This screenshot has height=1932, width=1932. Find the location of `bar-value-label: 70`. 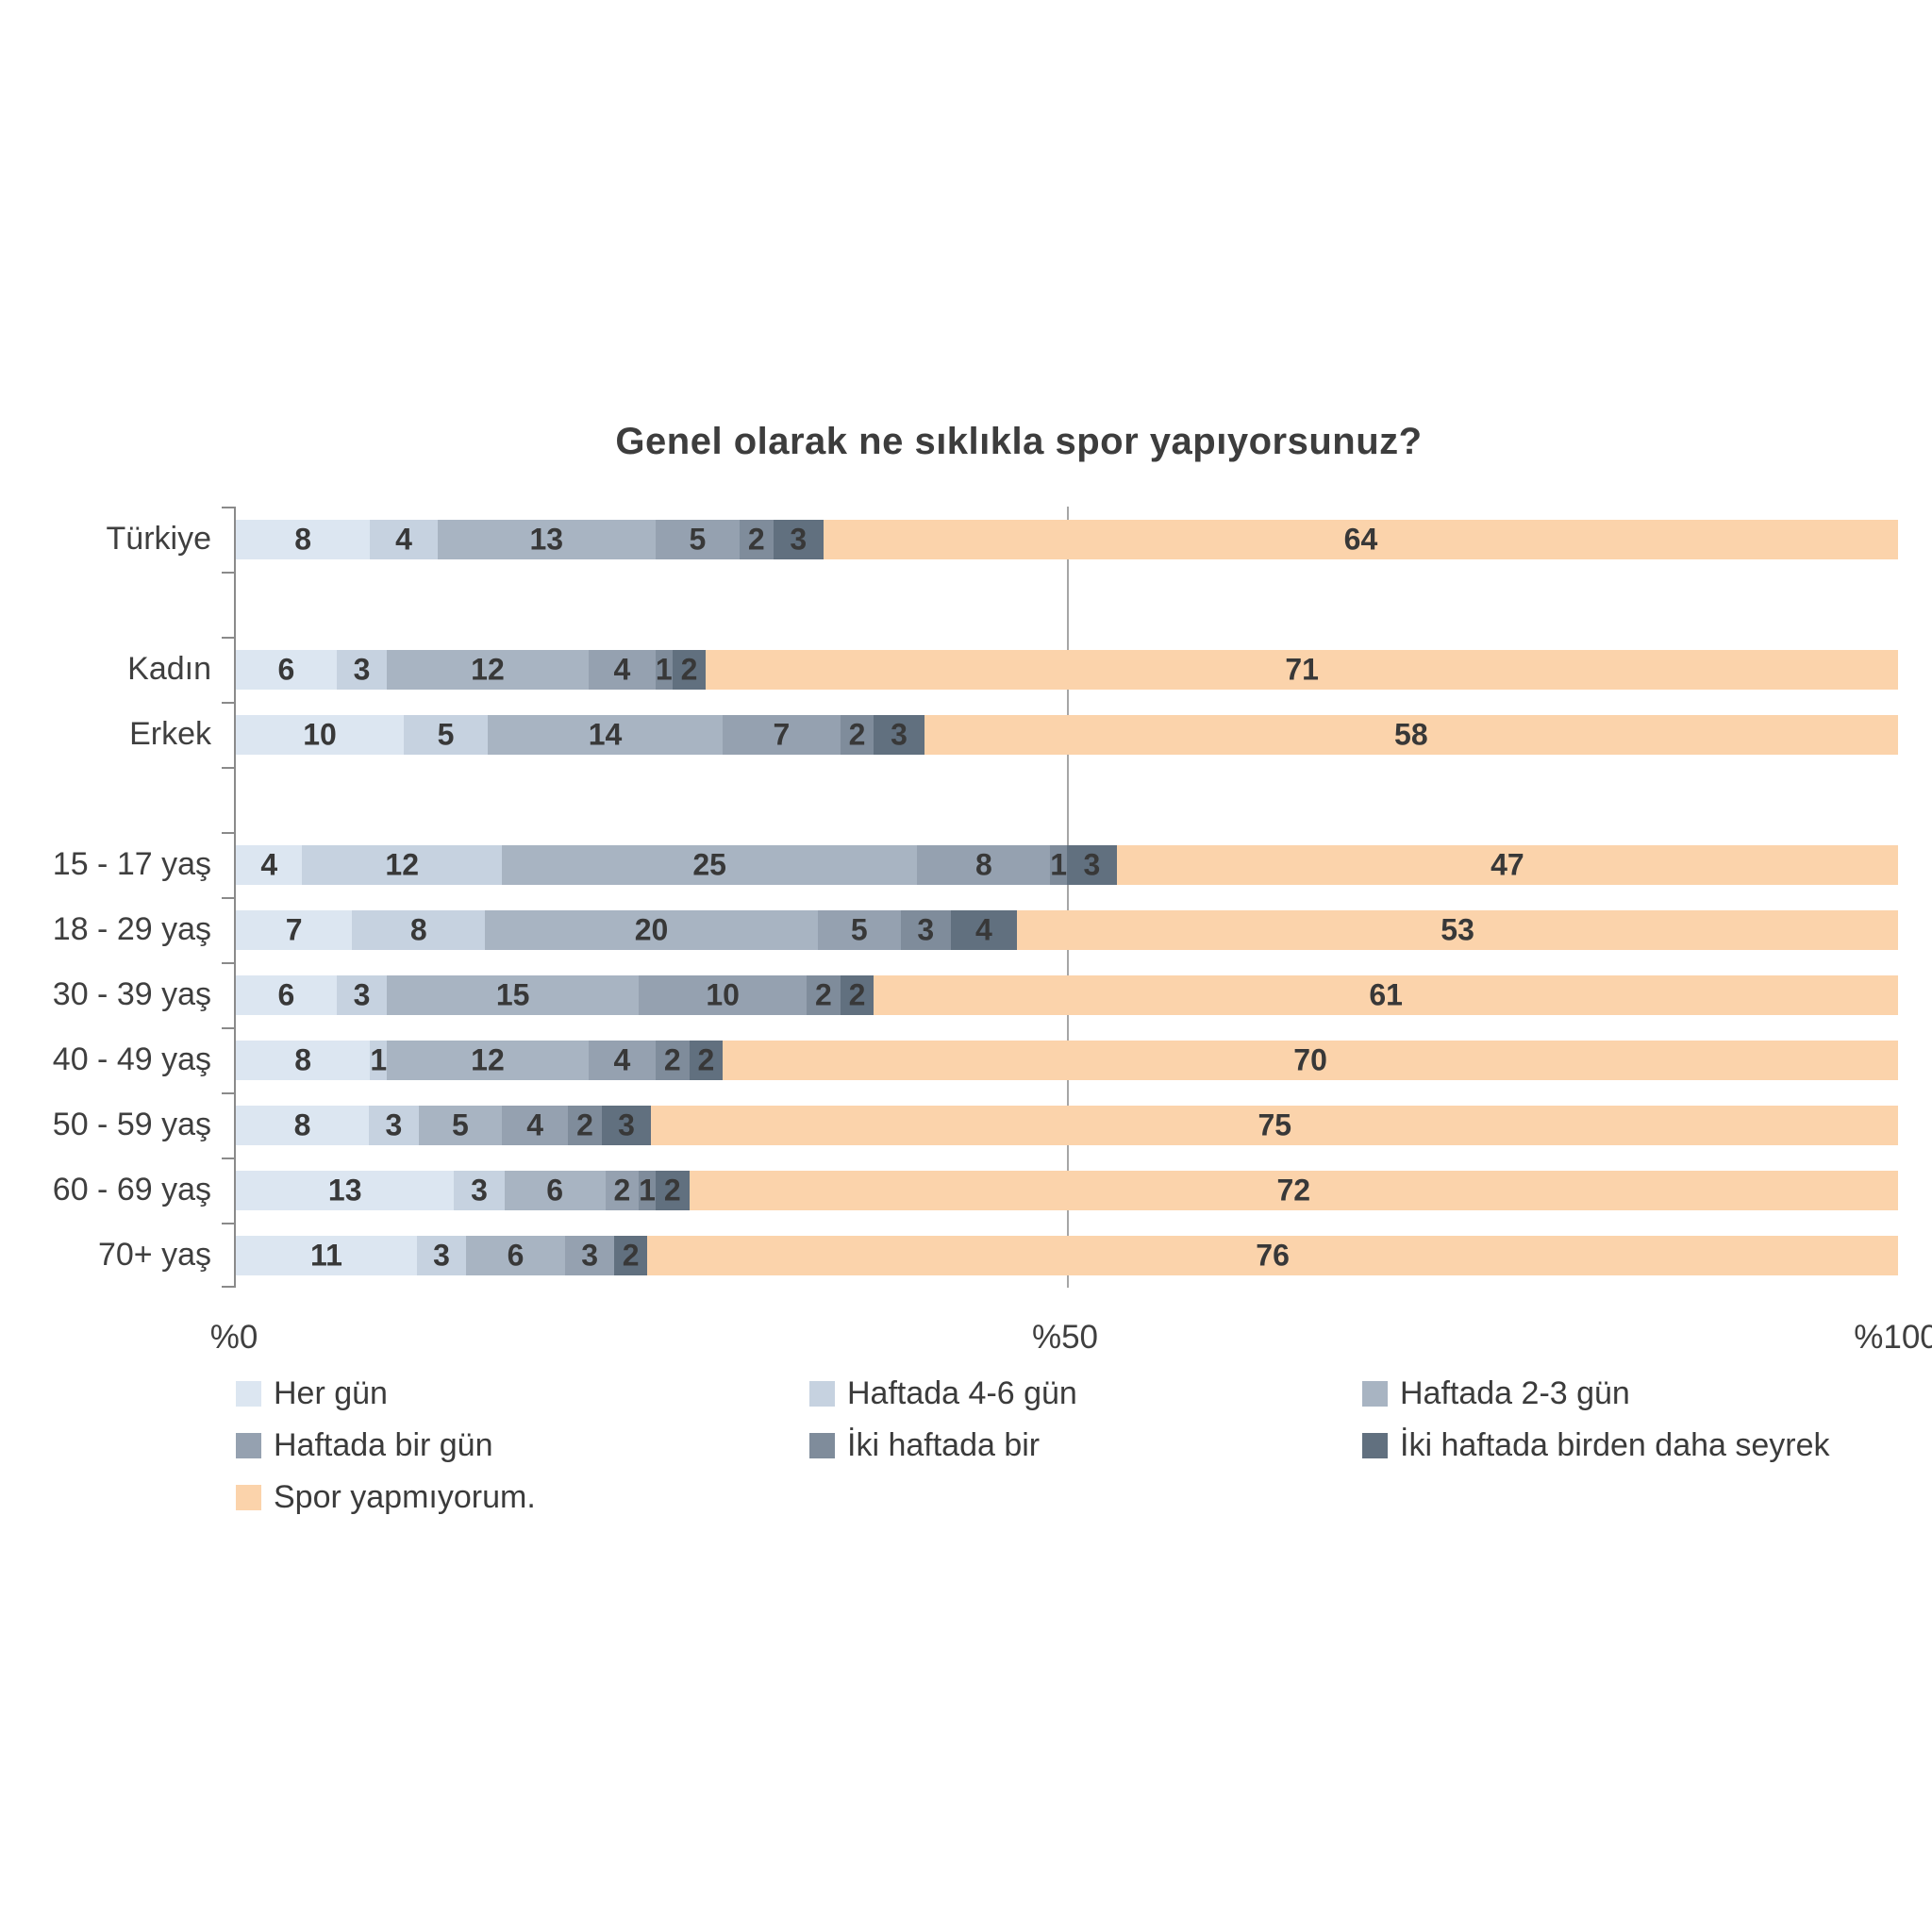

bar-value-label: 70 is located at coordinates (1310, 1059).